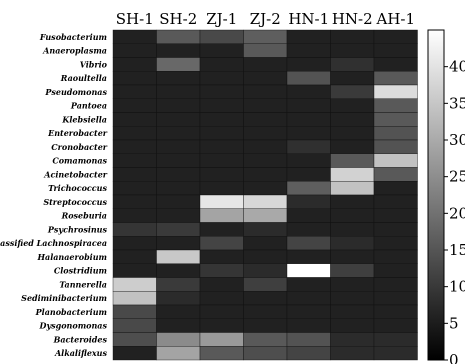 The height and width of the screenshot is (364, 465). What do you see at coordinates (80, 339) in the screenshot?
I see `row-label-bacteroides: Bacteroides` at bounding box center [80, 339].